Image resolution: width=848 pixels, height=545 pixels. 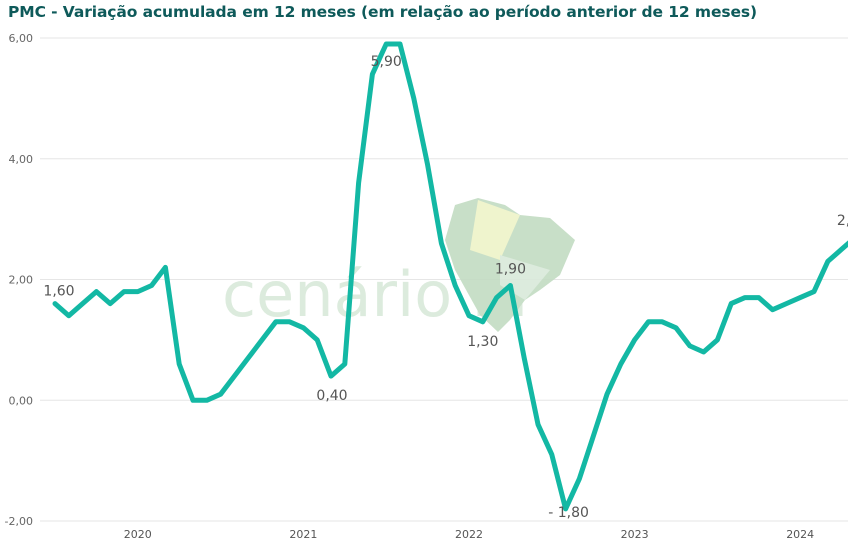 What do you see at coordinates (386, 62) in the screenshot?
I see `data-label: 5,90` at bounding box center [386, 62].